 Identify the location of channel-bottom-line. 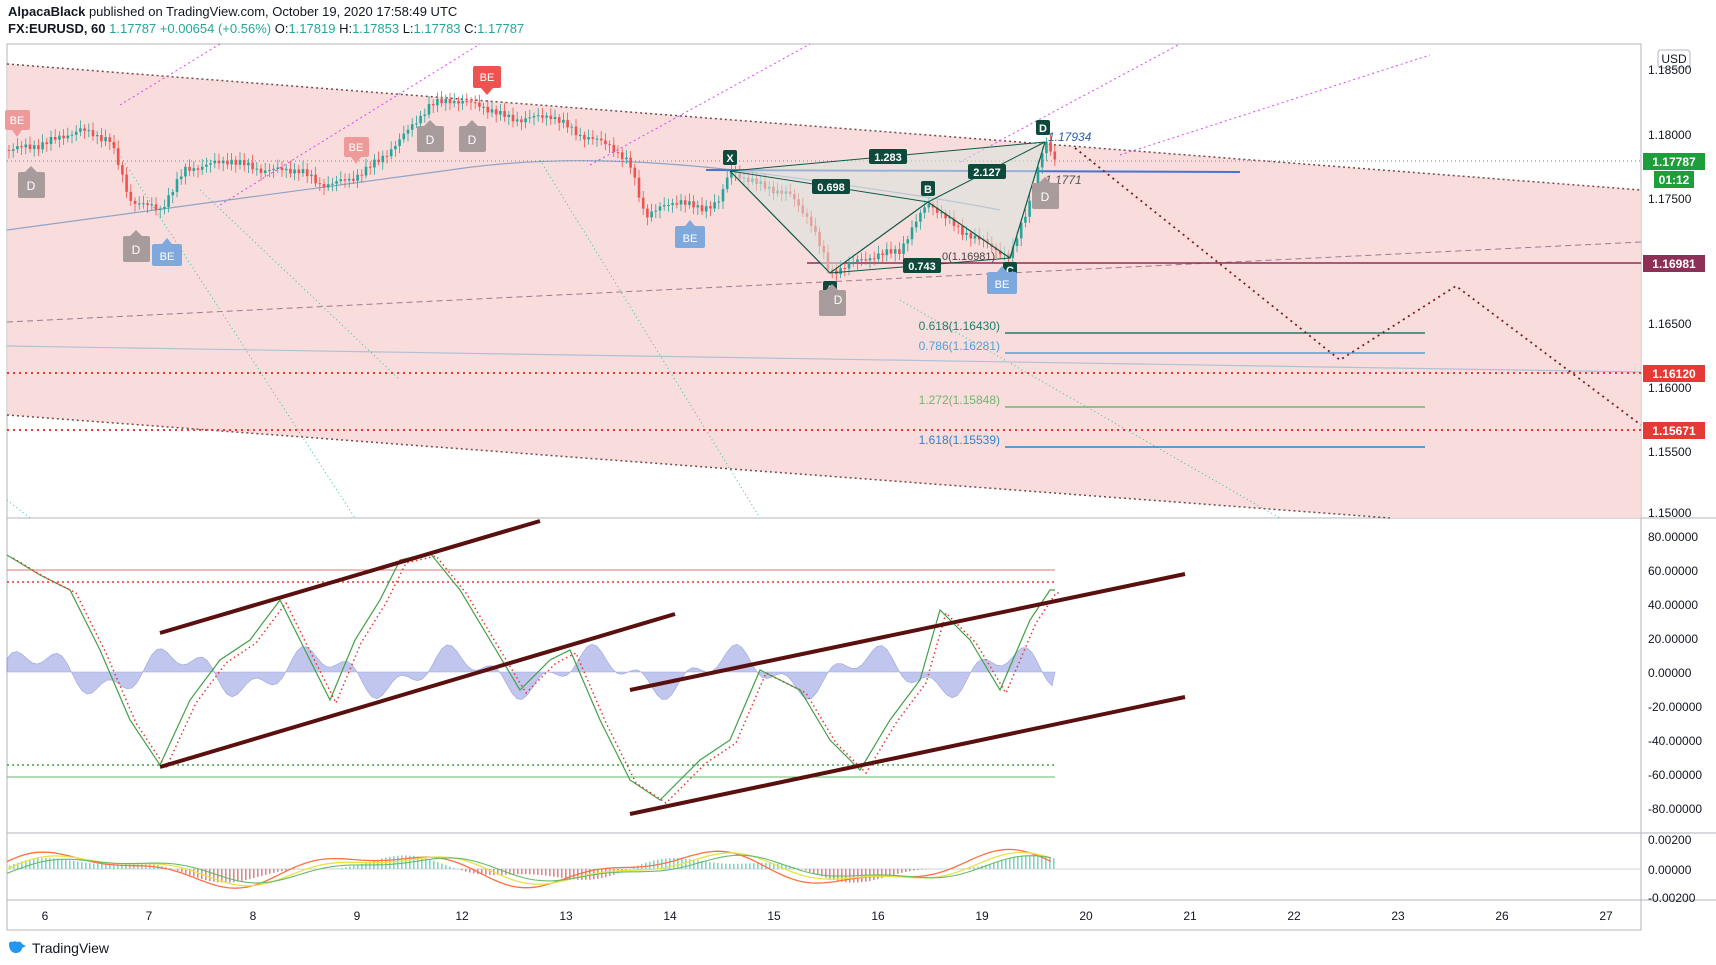
(698, 466).